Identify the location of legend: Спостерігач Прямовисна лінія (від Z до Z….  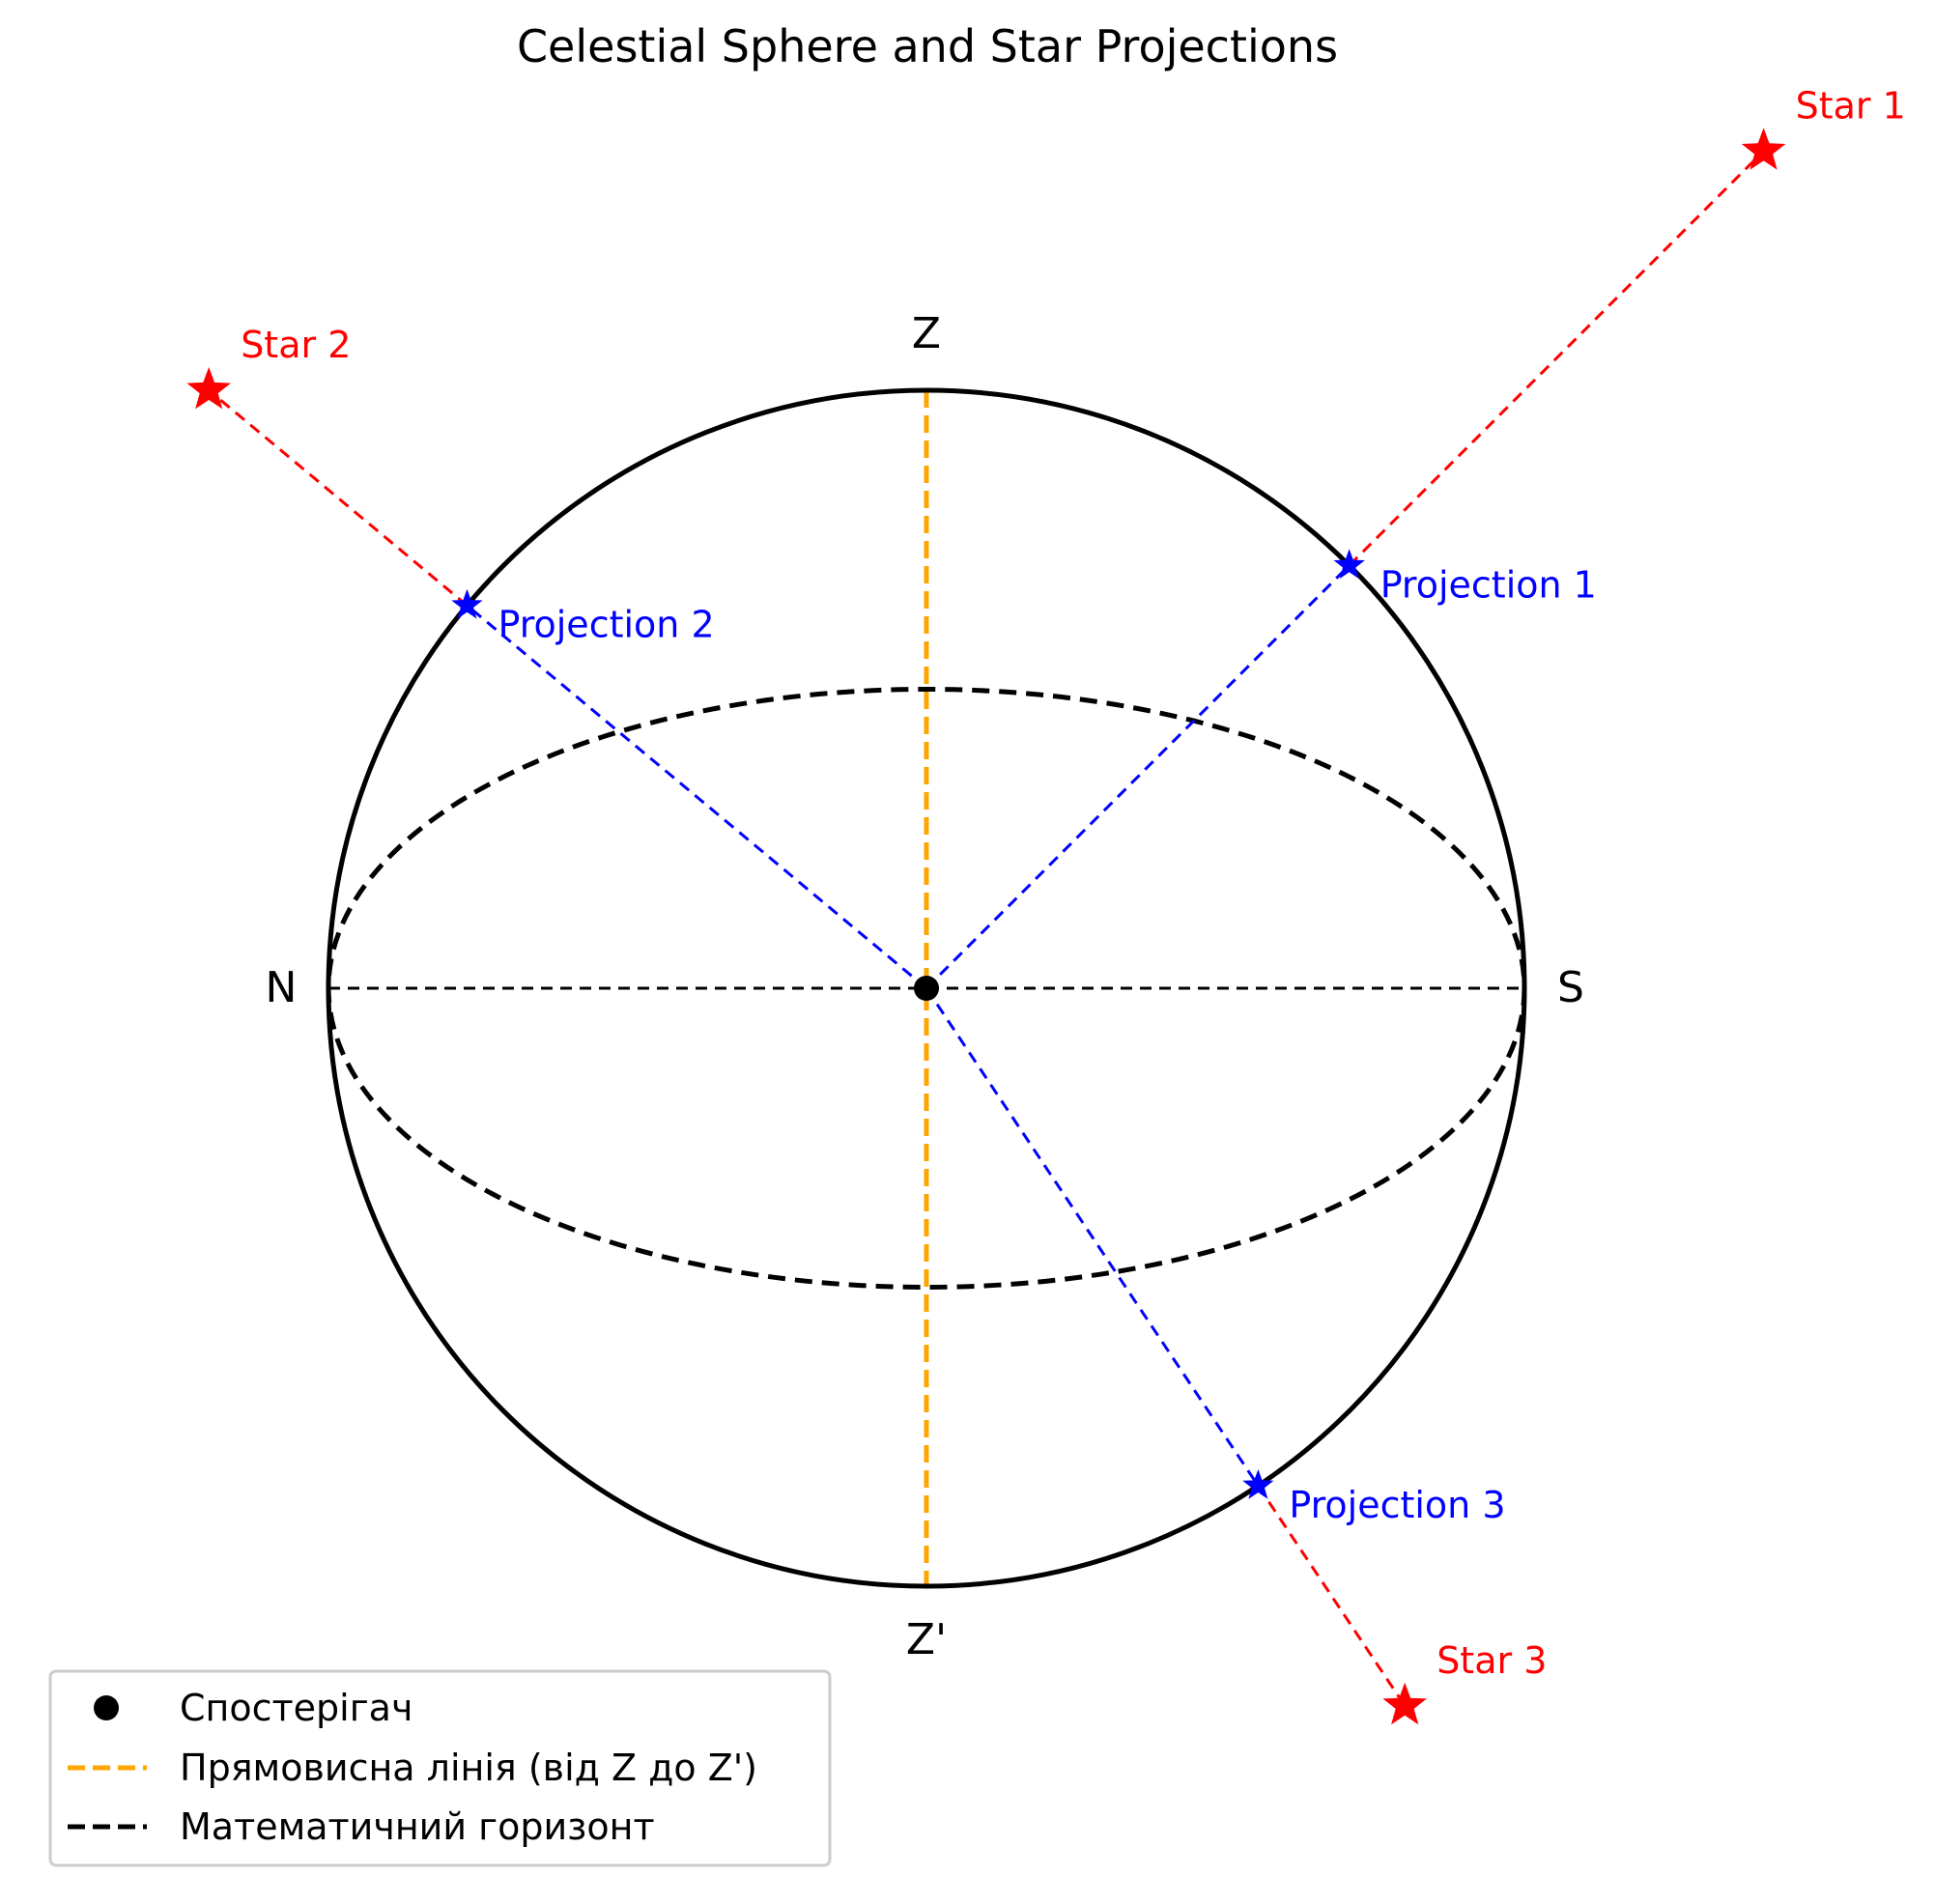
(440, 1768).